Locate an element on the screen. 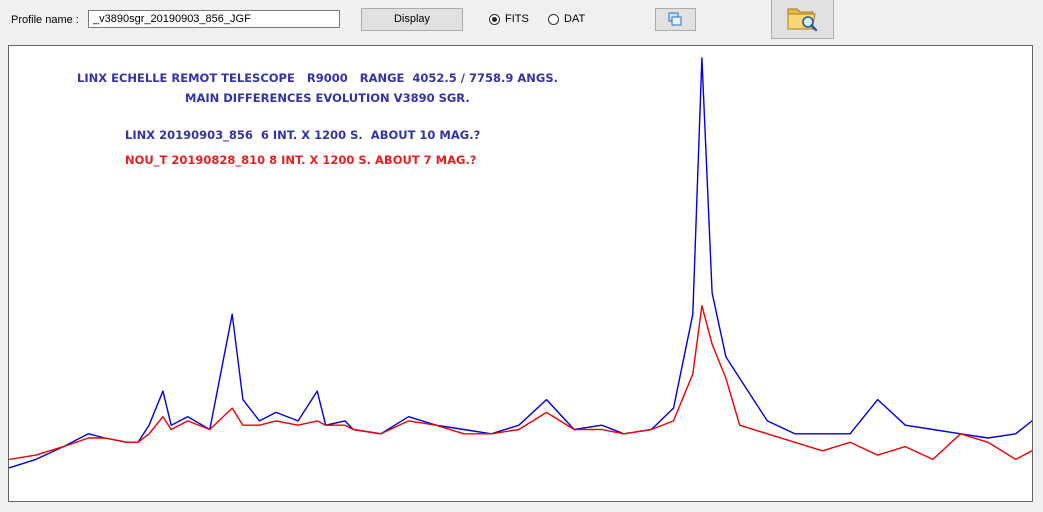 The width and height of the screenshot is (1043, 512). copy-window-icon is located at coordinates (675, 19).